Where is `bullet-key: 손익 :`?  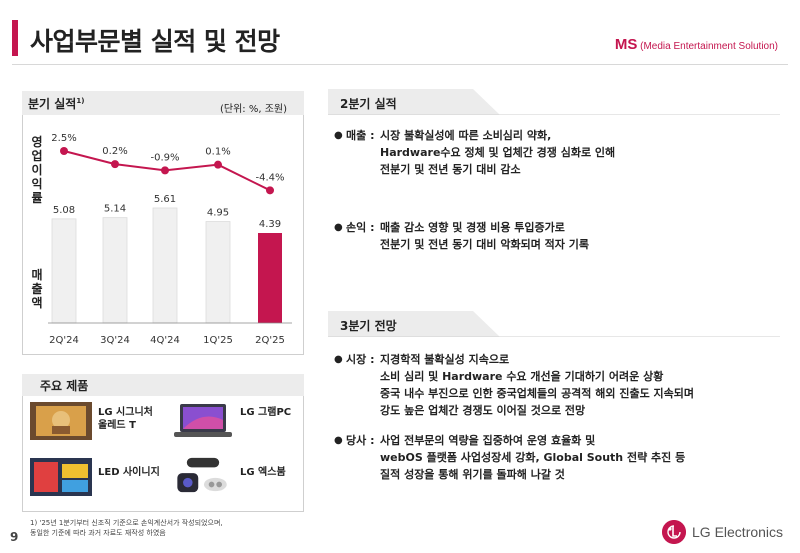 bullet-key: 손익 : is located at coordinates (360, 227).